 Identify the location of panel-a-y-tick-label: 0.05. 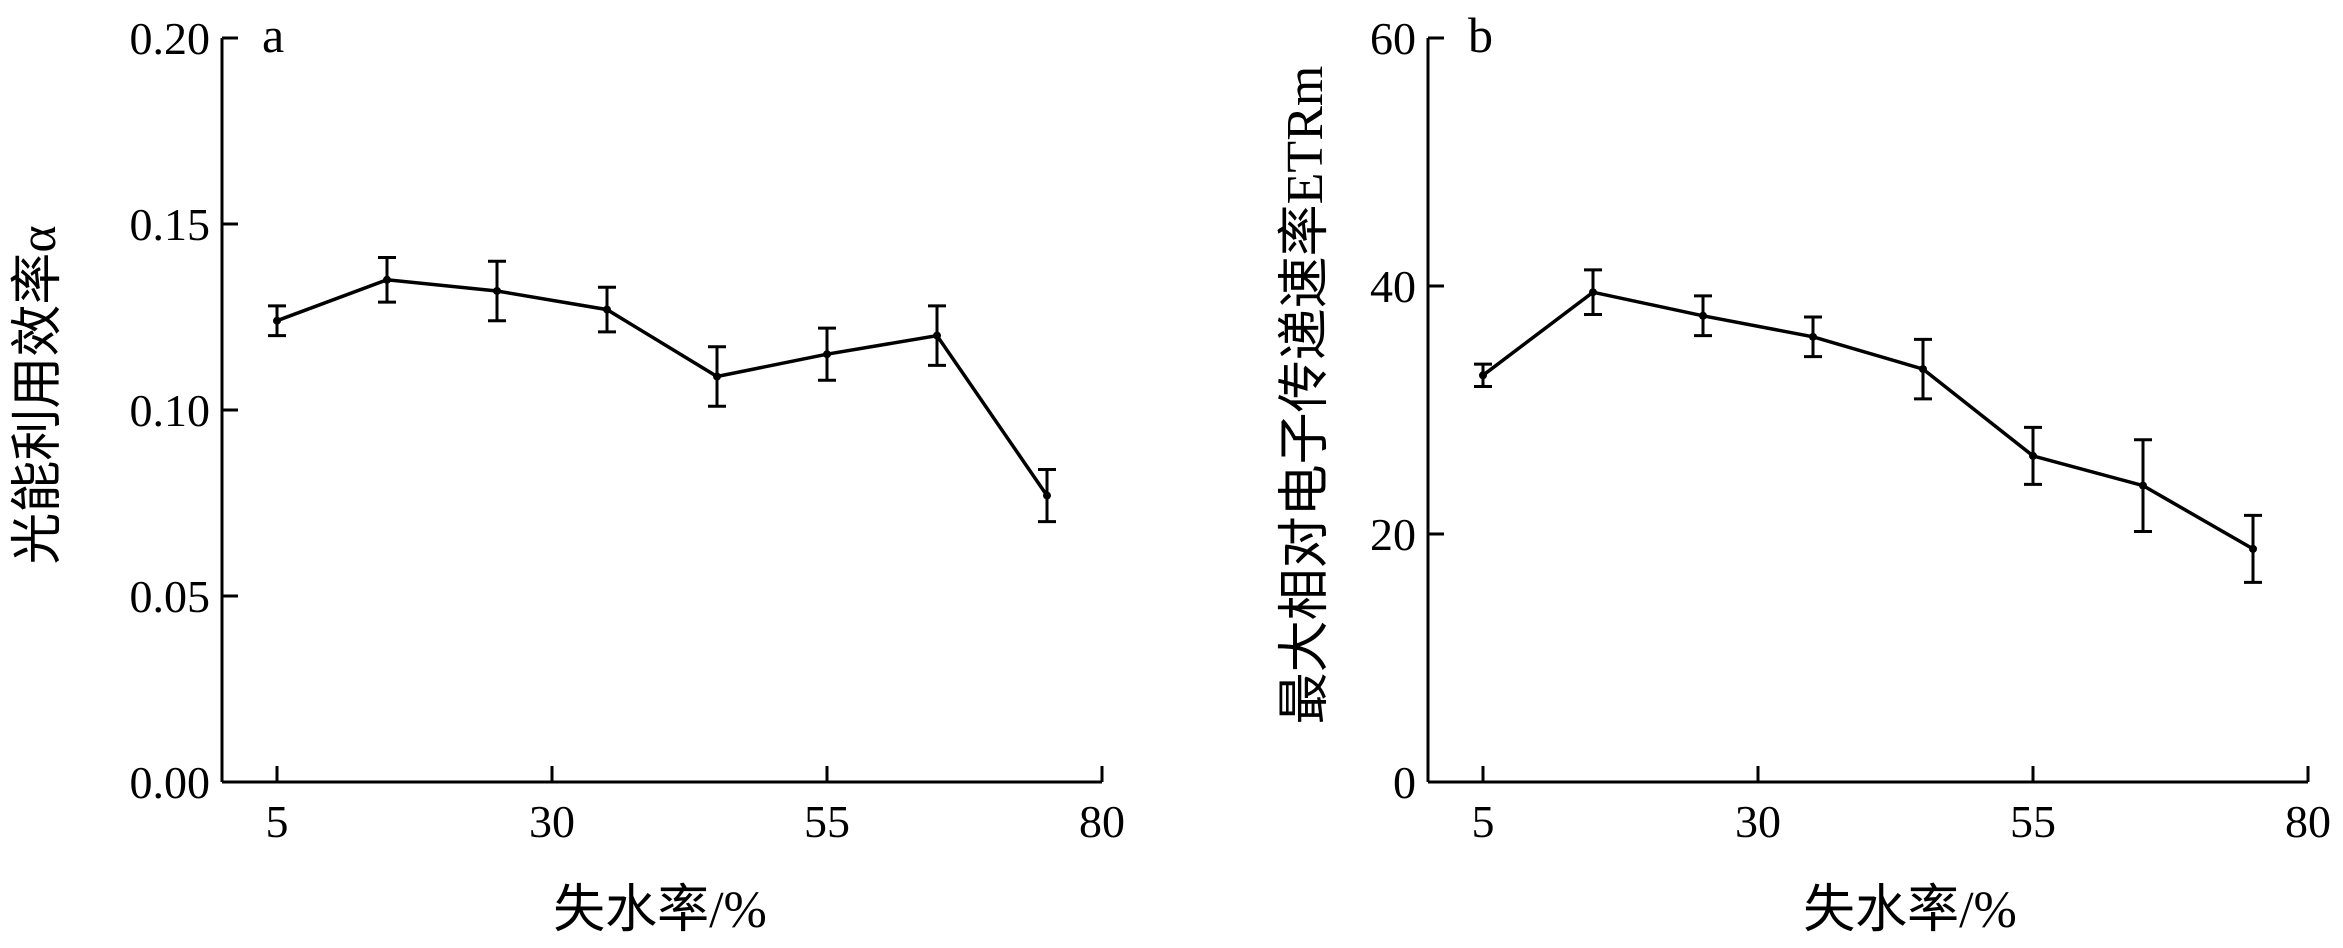
(170, 596).